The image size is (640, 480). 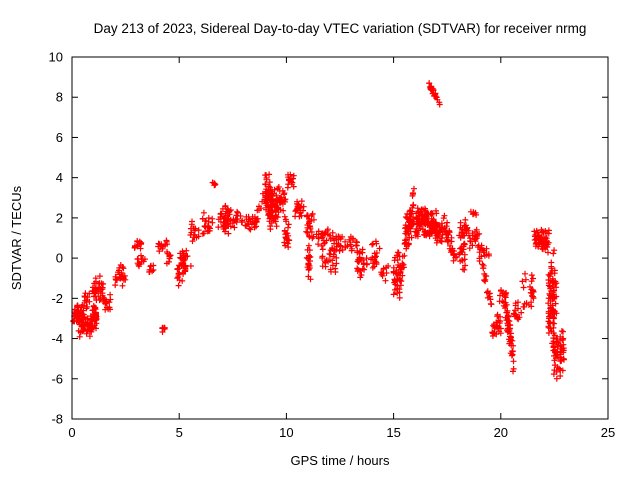 I want to click on tick-label: 8, so click(x=59, y=97).